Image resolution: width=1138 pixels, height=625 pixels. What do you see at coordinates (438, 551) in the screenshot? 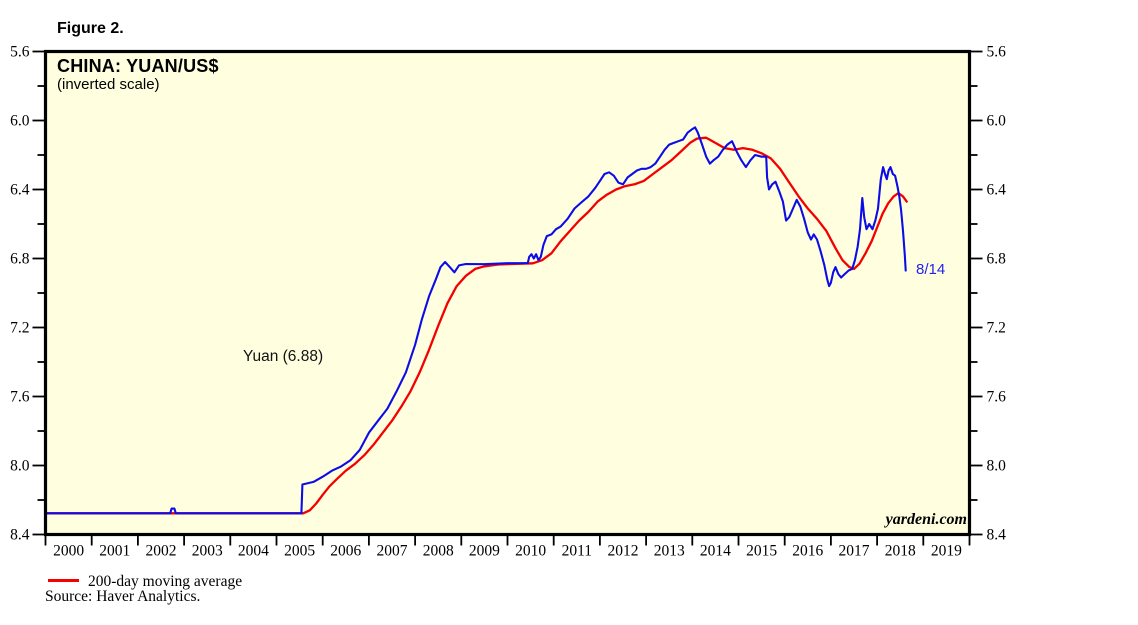
I see `x-axis-year-label: 2008` at bounding box center [438, 551].